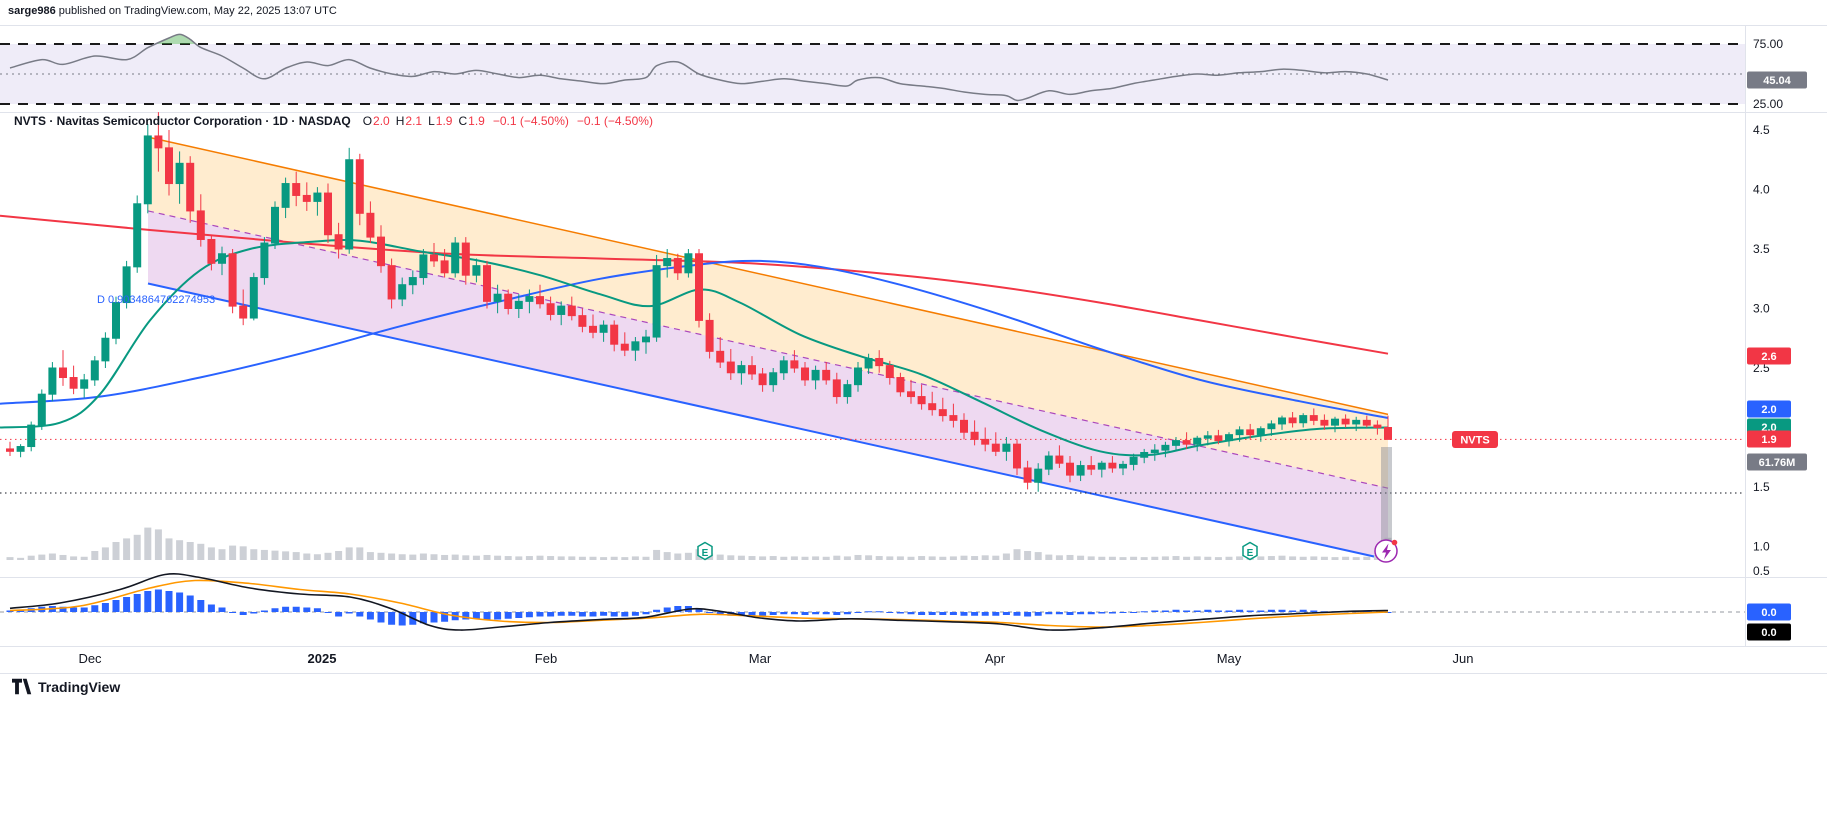  I want to click on close-label: C, so click(463, 121).